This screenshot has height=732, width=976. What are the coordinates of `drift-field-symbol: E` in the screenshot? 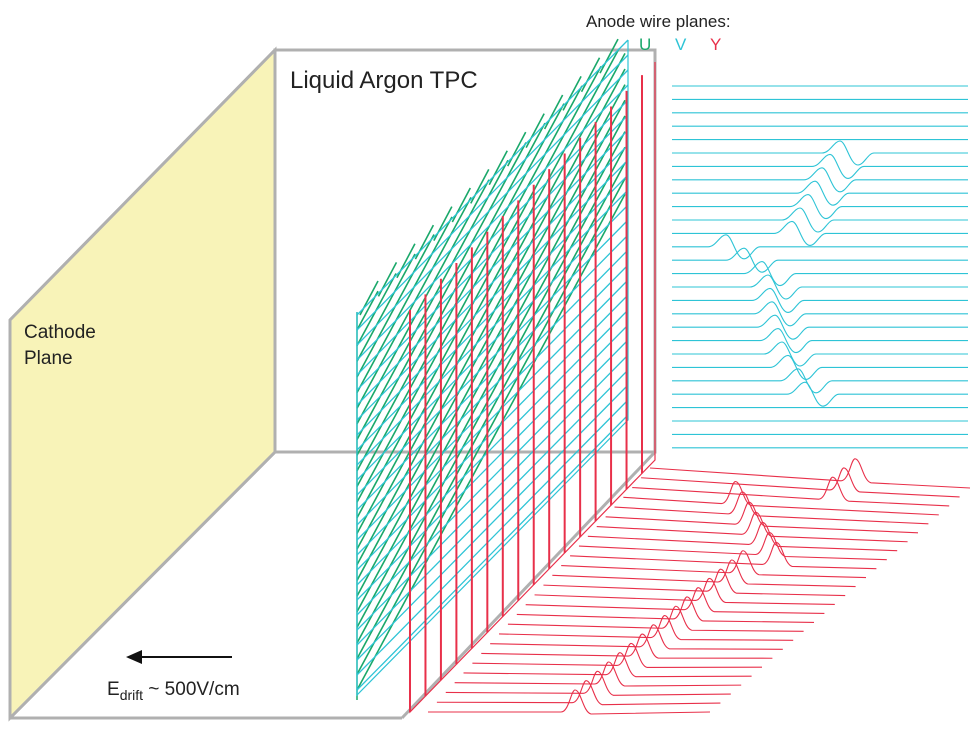 It's located at (113, 689).